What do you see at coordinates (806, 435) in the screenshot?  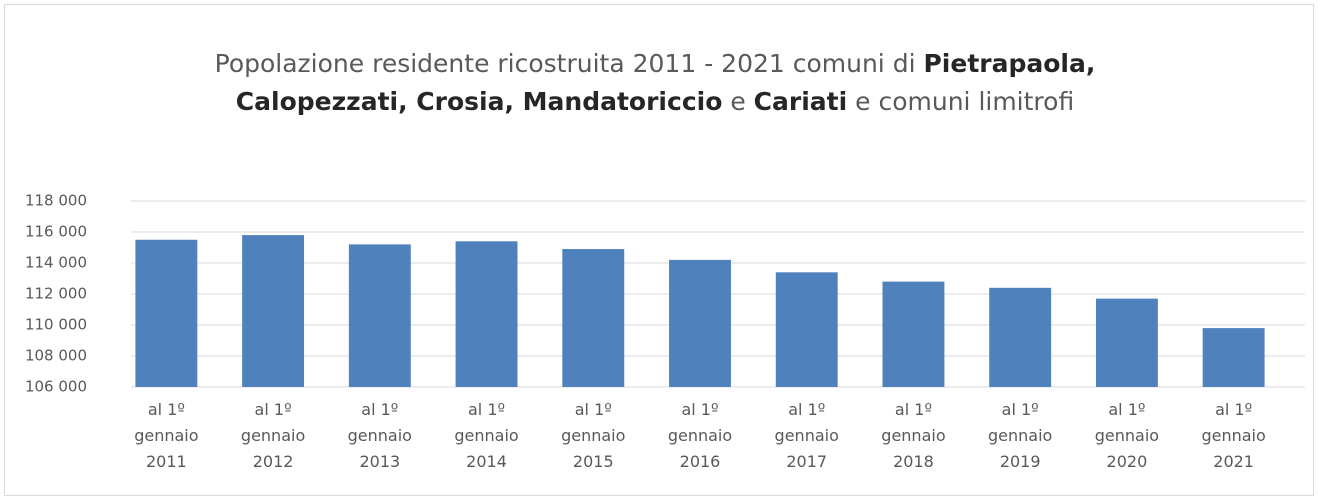 I see `x-tick-label: al 1º gennaio 2017` at bounding box center [806, 435].